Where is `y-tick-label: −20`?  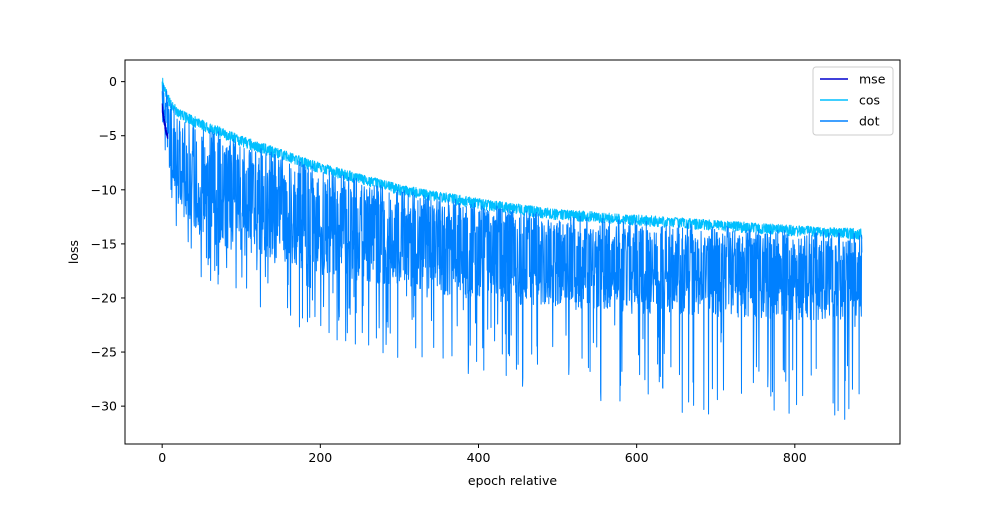
y-tick-label: −20 is located at coordinates (104, 297).